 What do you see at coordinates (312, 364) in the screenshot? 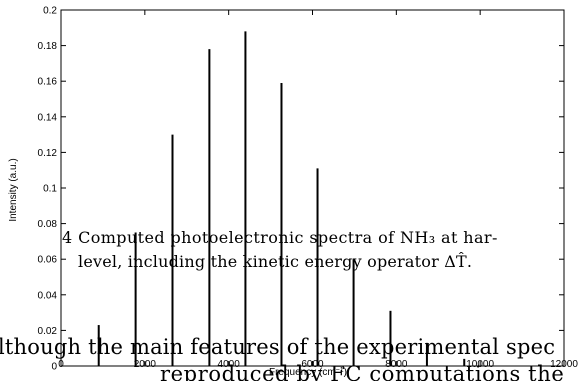
I see `x-tick-label: 6000` at bounding box center [312, 364].